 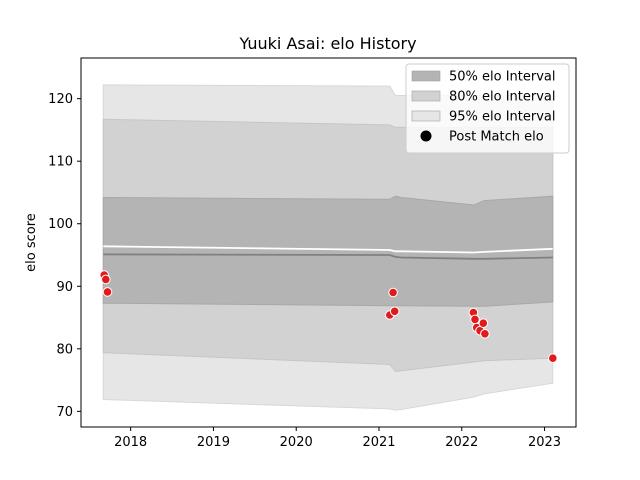 I want to click on x-tick-label: 2022, so click(x=461, y=442).